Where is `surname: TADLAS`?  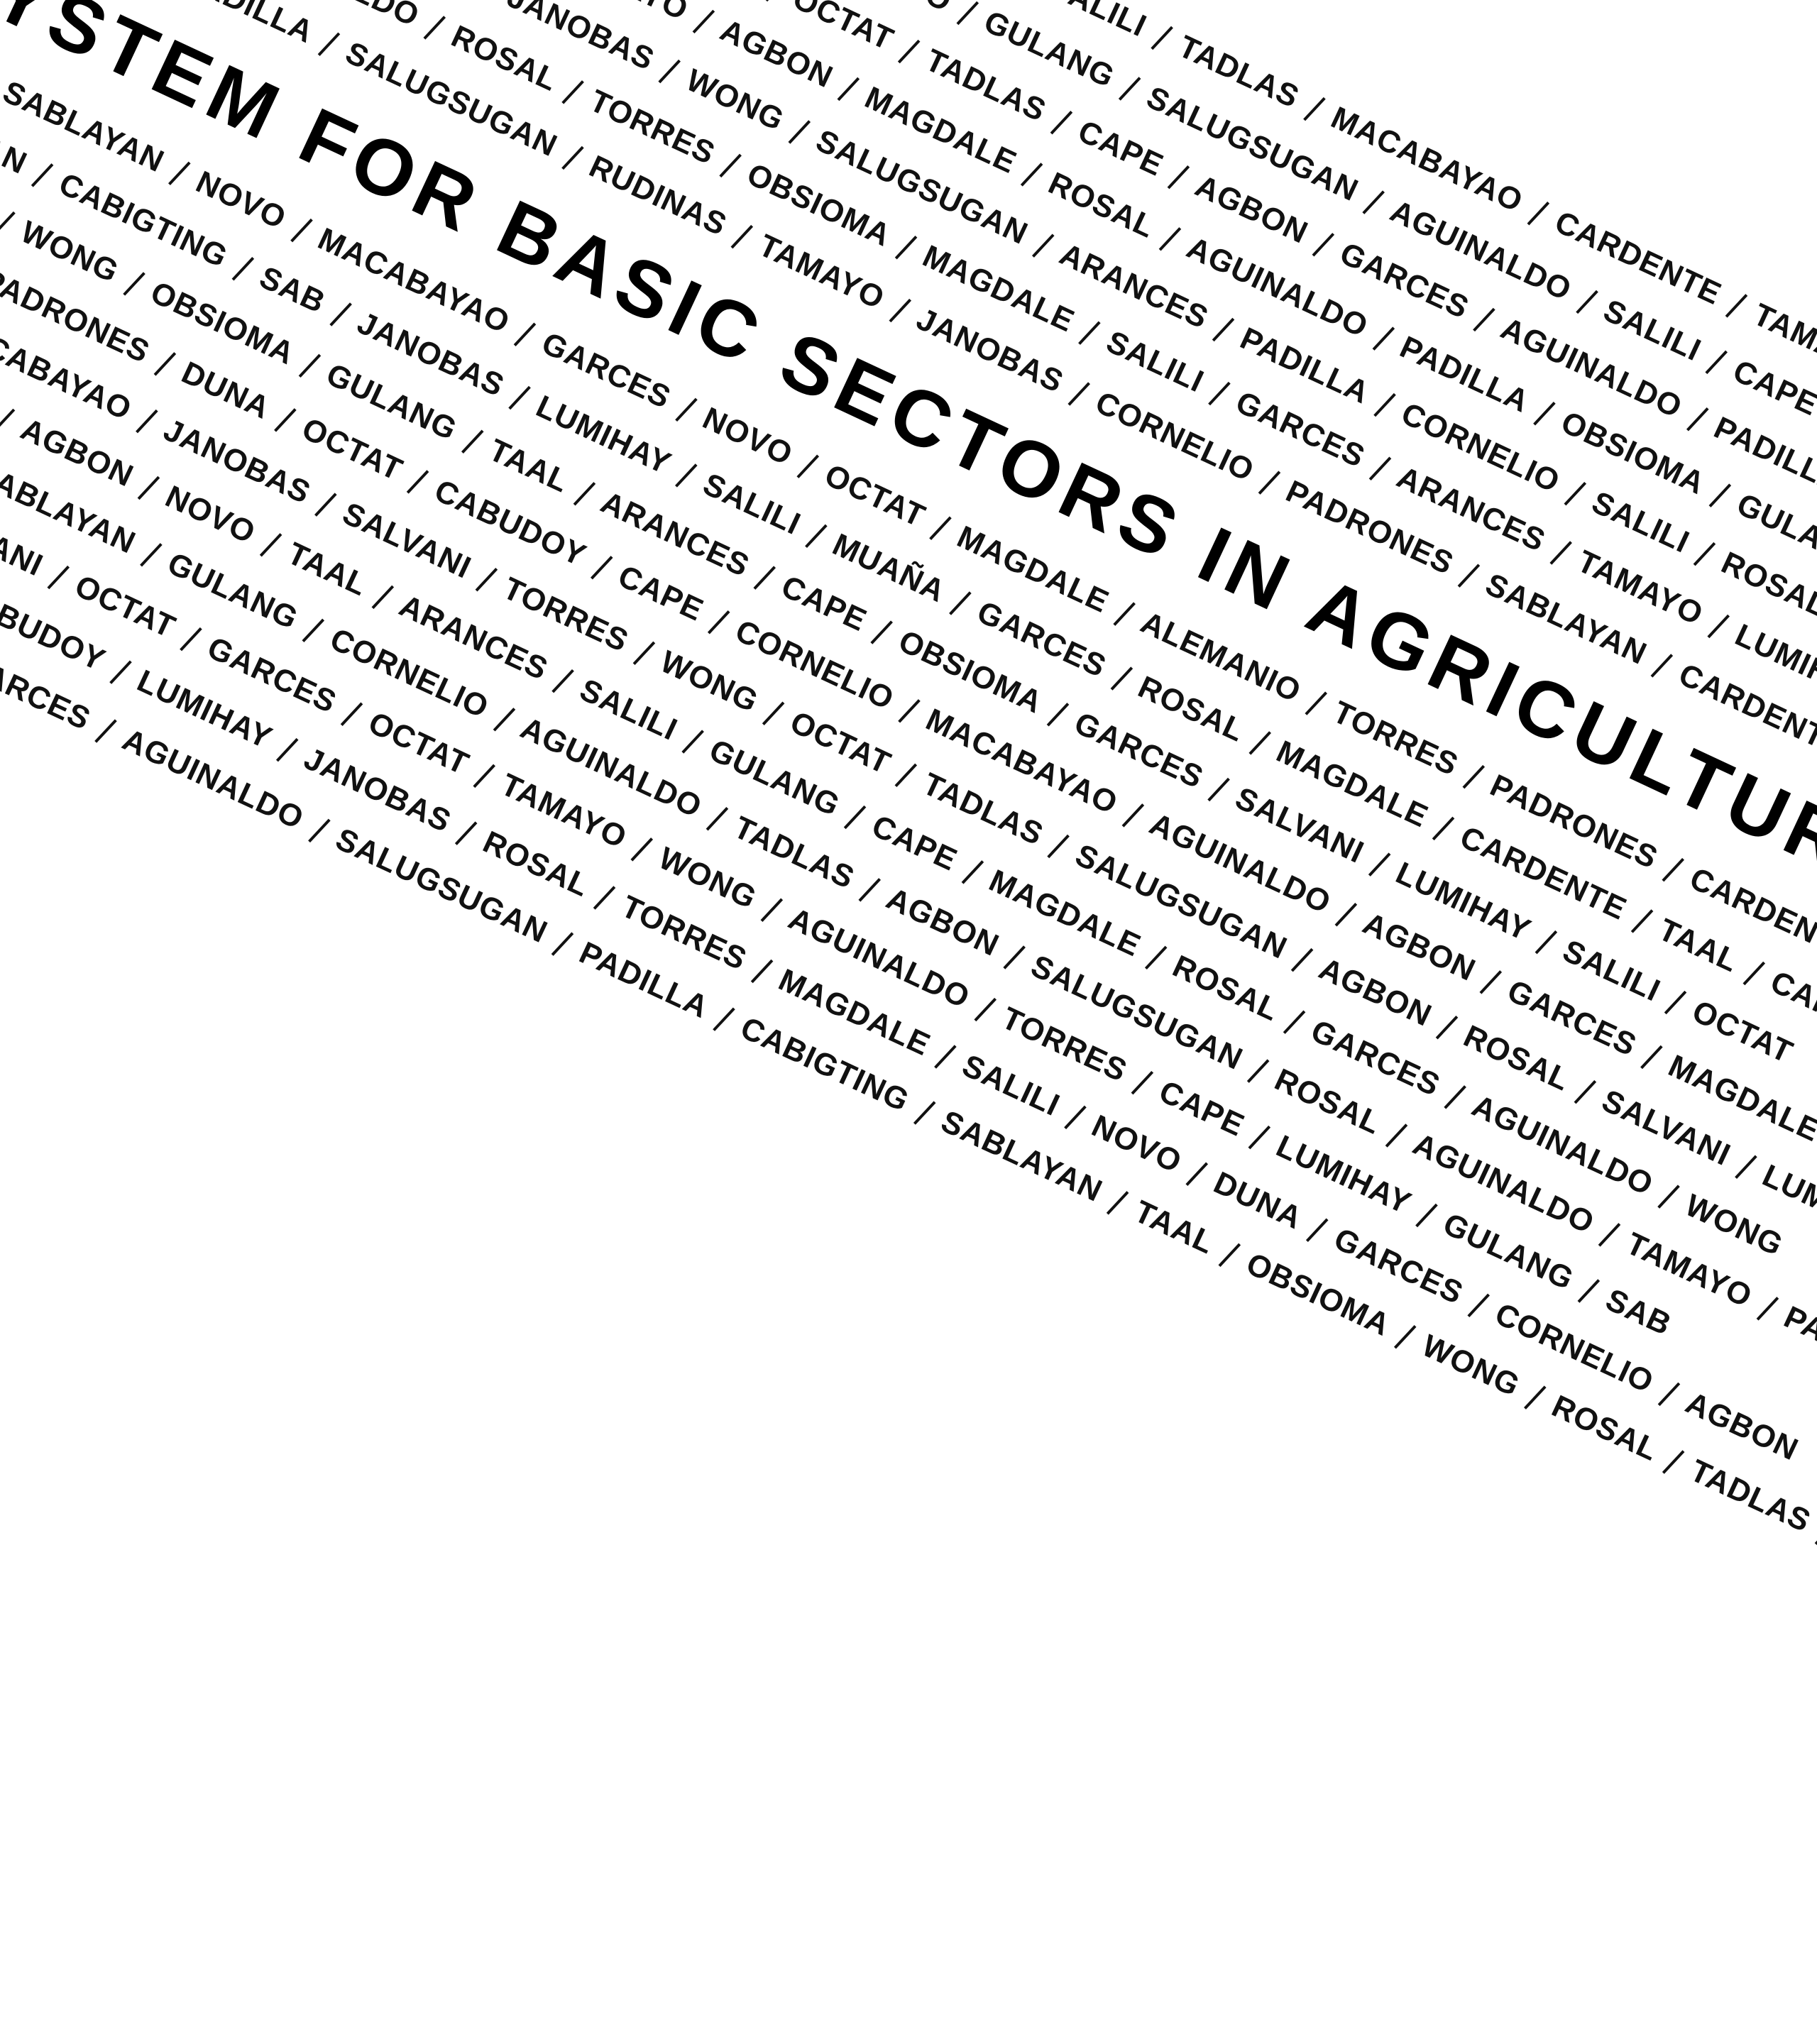
surname: TADLAS is located at coordinates (1750, 1496).